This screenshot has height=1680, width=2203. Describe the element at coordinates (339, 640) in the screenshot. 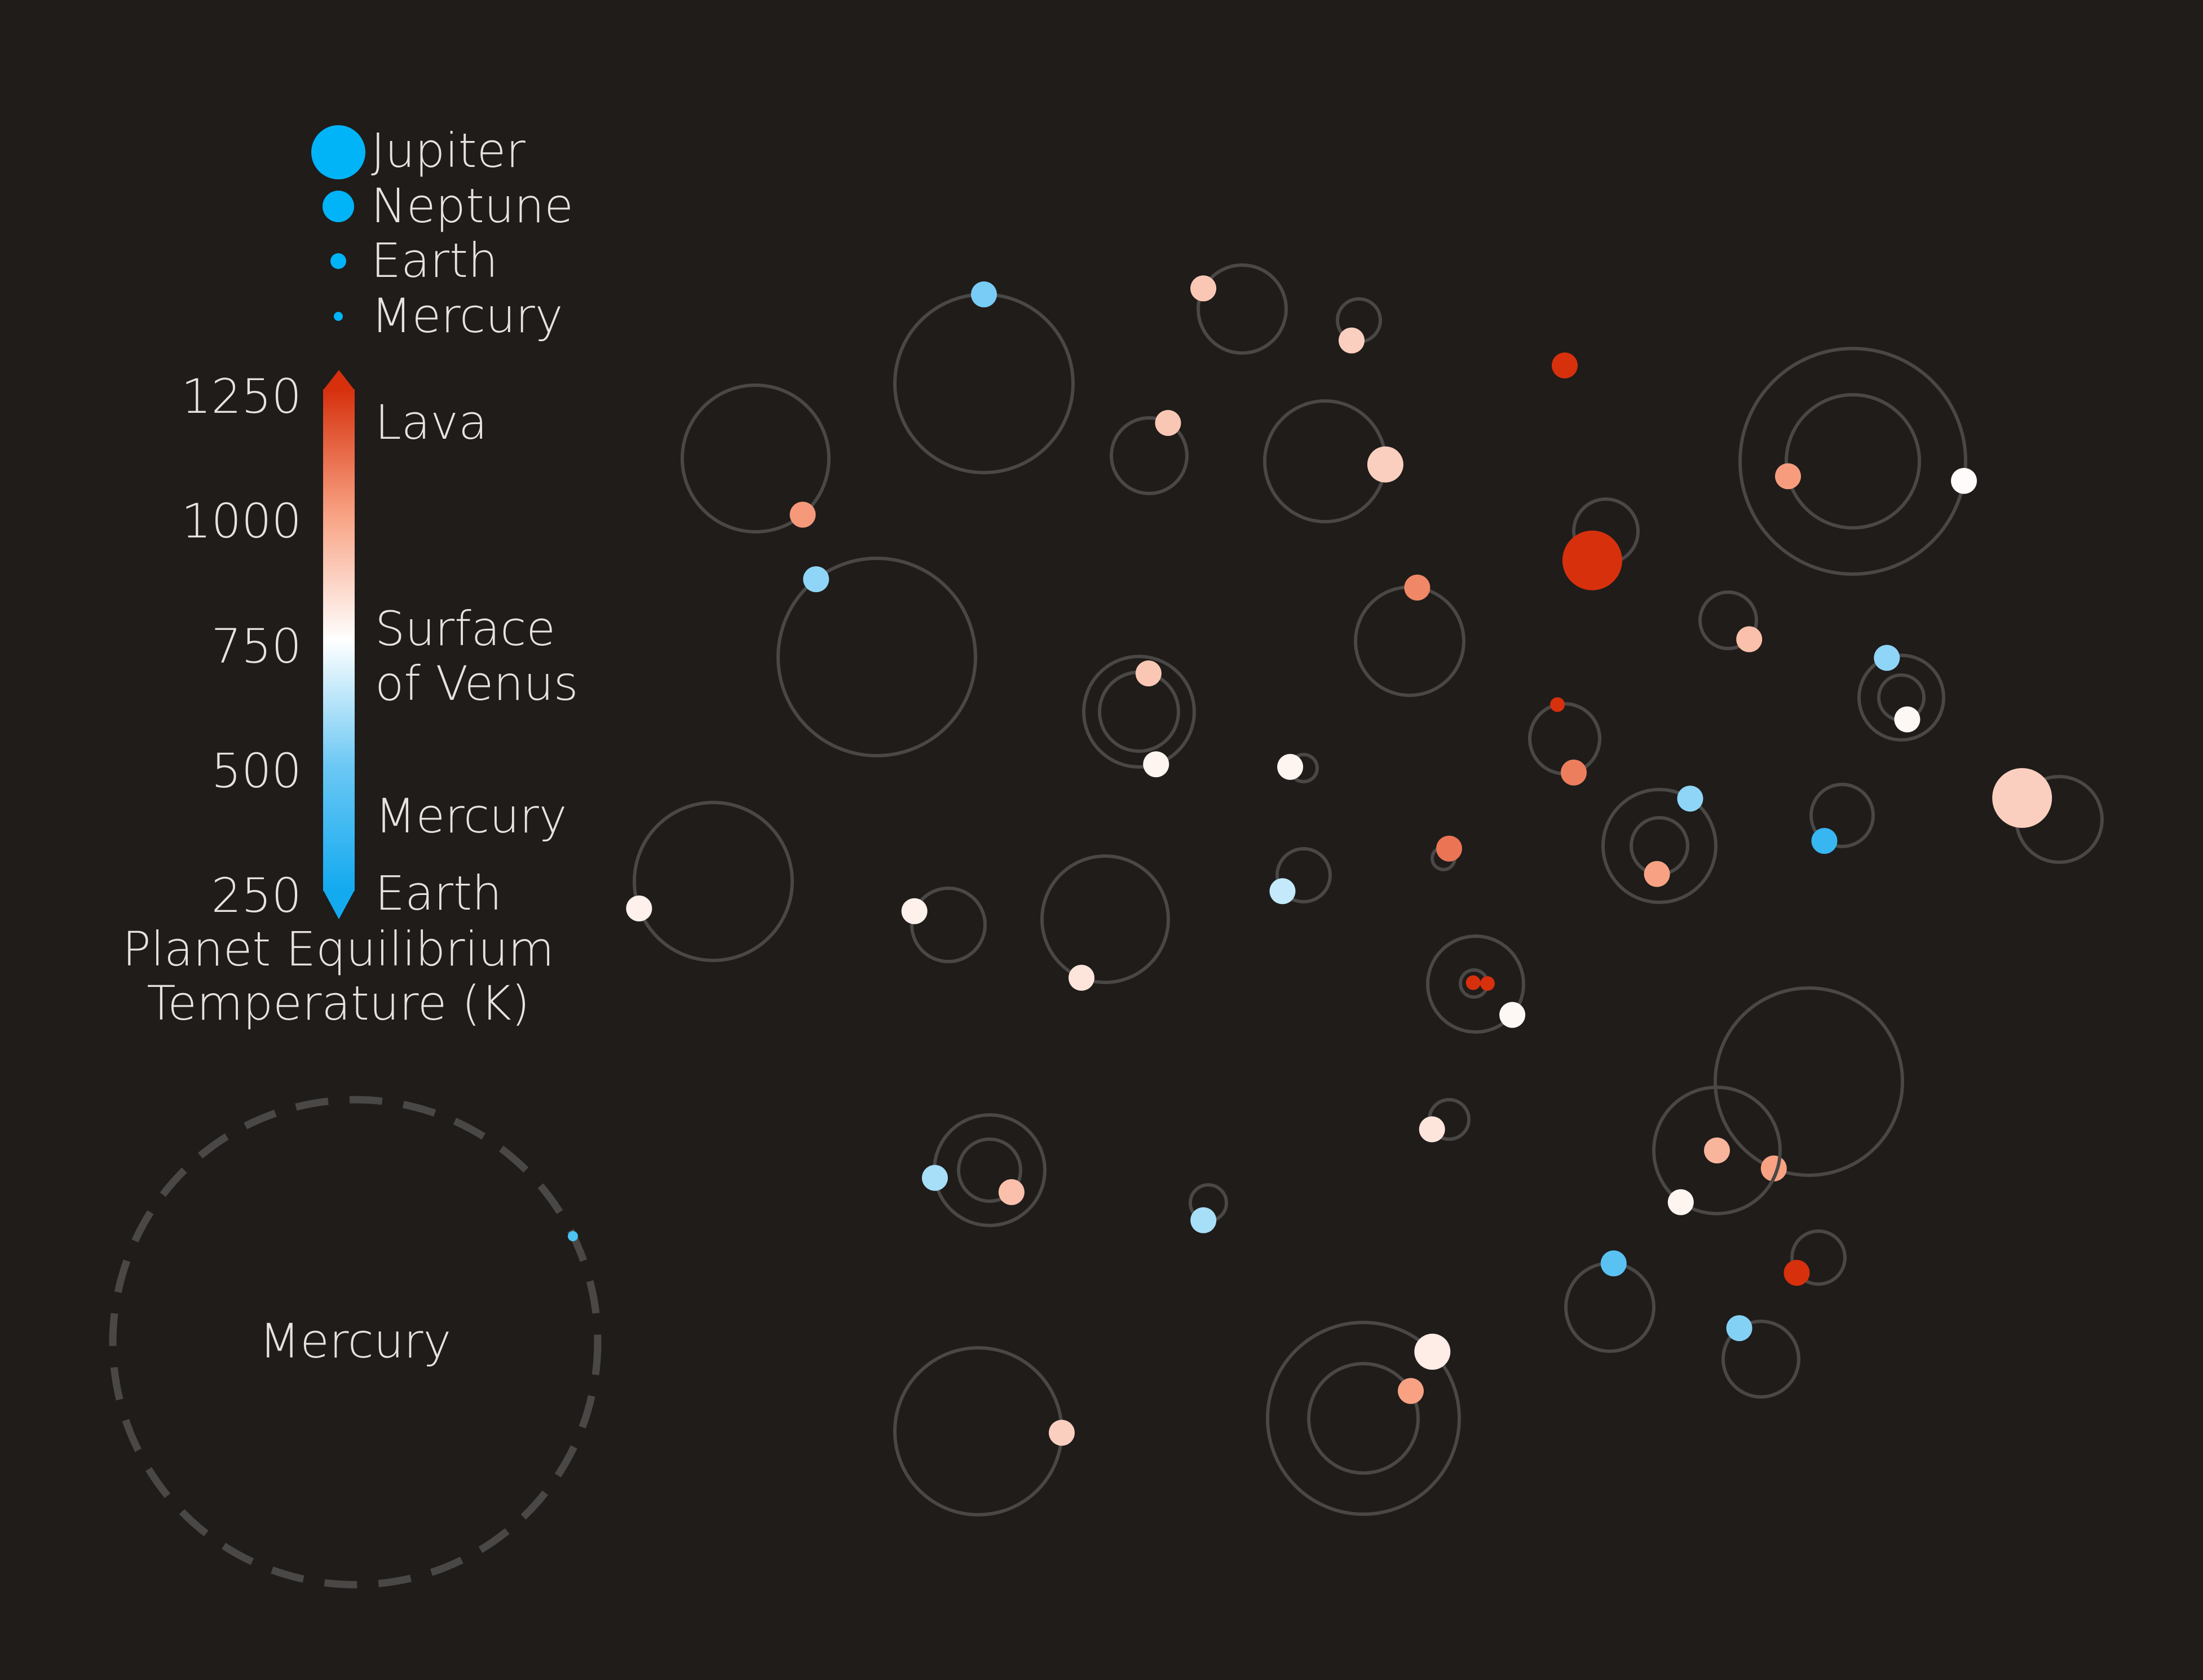

I see `colorbar-gradient-bar` at that location.